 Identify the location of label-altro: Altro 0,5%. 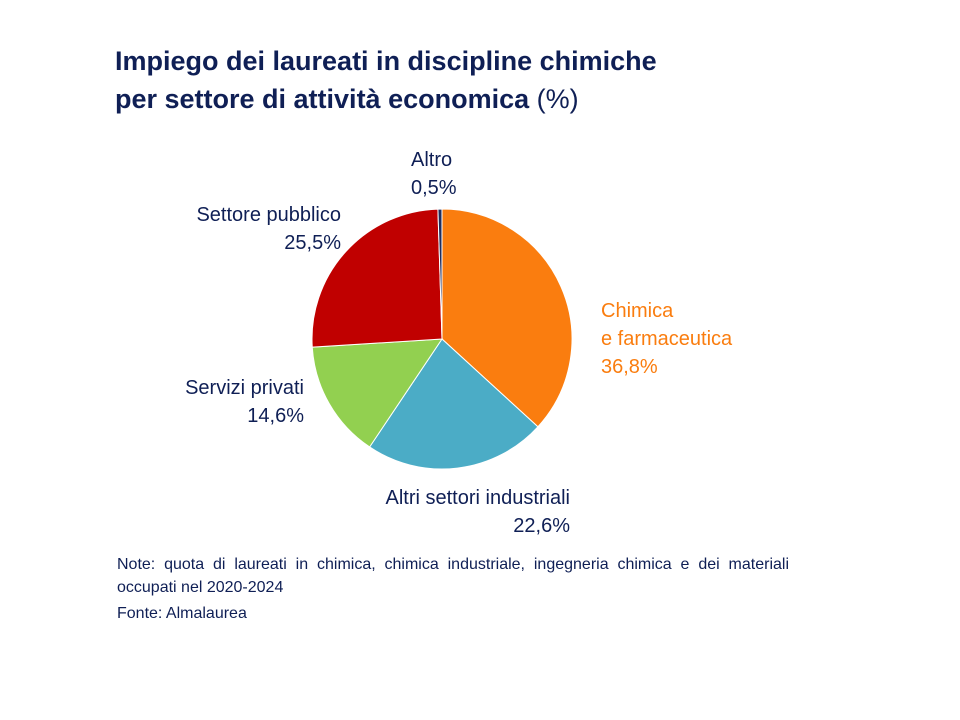
(434, 174).